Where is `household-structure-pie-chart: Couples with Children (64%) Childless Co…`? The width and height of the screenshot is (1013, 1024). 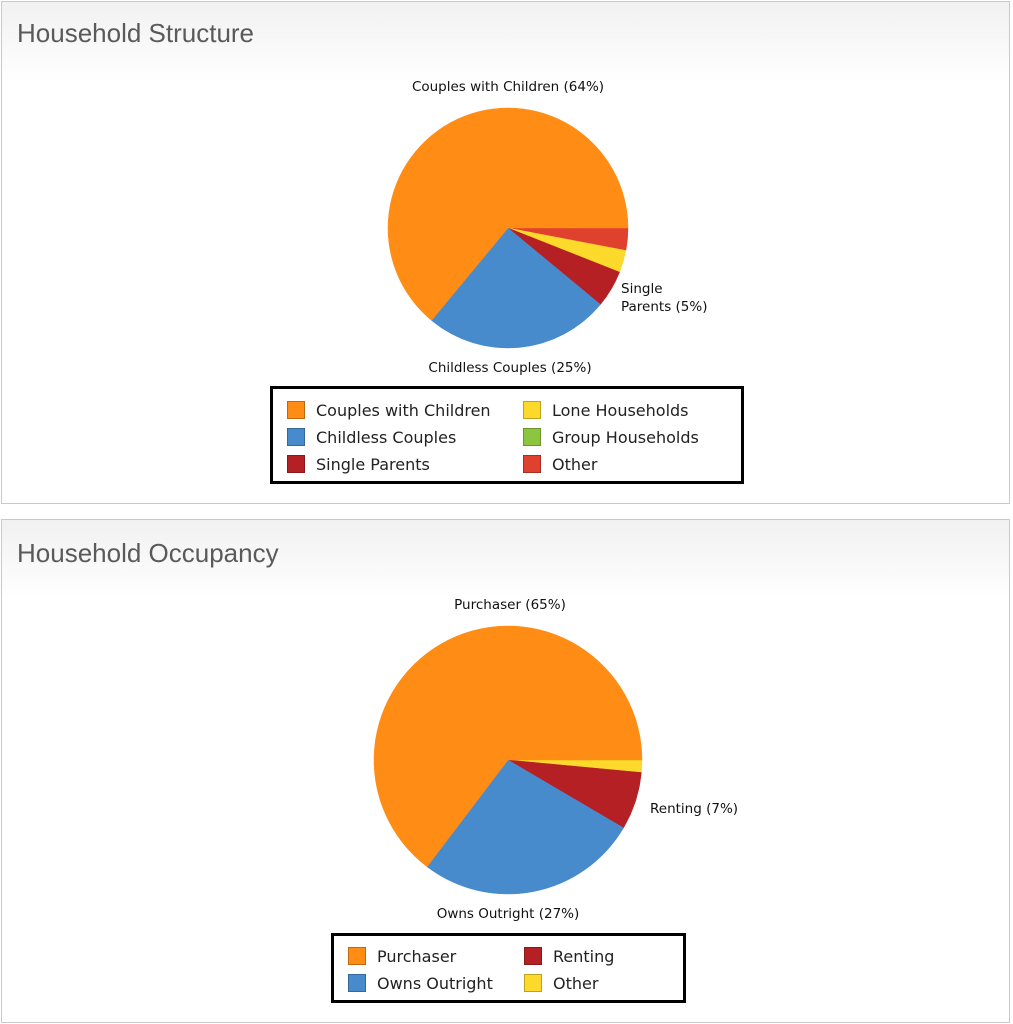 household-structure-pie-chart: Couples with Children (64%) Childless Co… is located at coordinates (547, 227).